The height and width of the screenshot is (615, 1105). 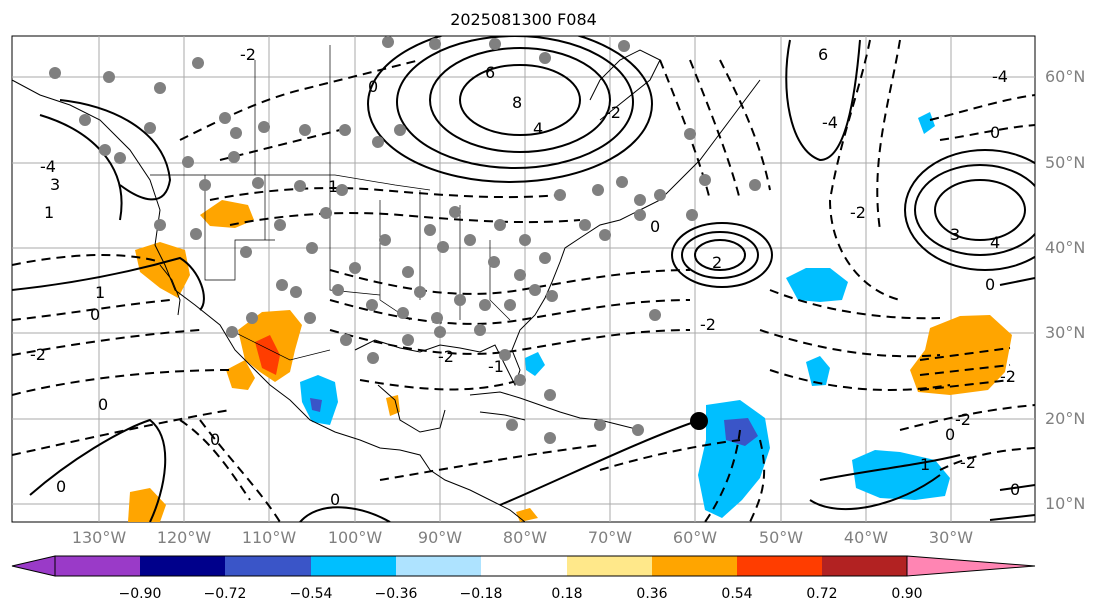 What do you see at coordinates (610, 537) in the screenshot?
I see `lon-label: 70°W` at bounding box center [610, 537].